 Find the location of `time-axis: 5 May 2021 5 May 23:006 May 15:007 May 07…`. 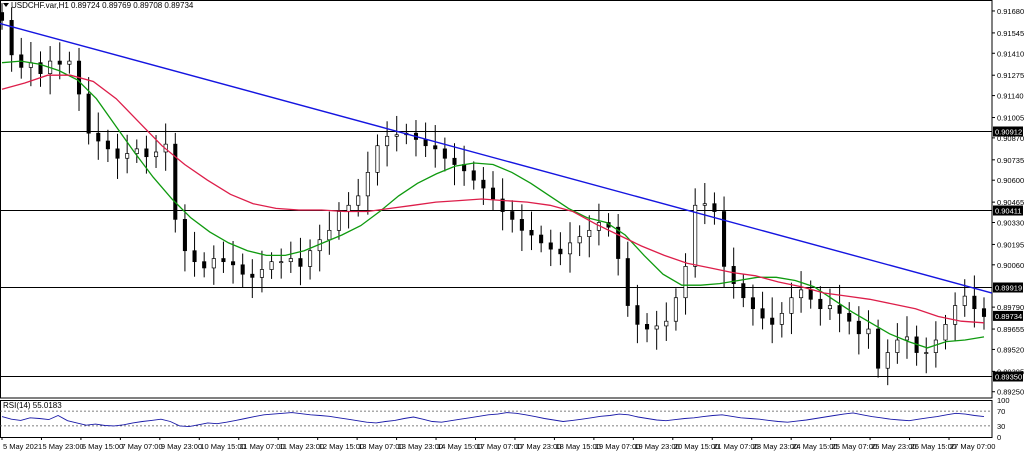

time-axis: 5 May 2021 5 May 23:006 May 15:007 May 07… is located at coordinates (498, 444).